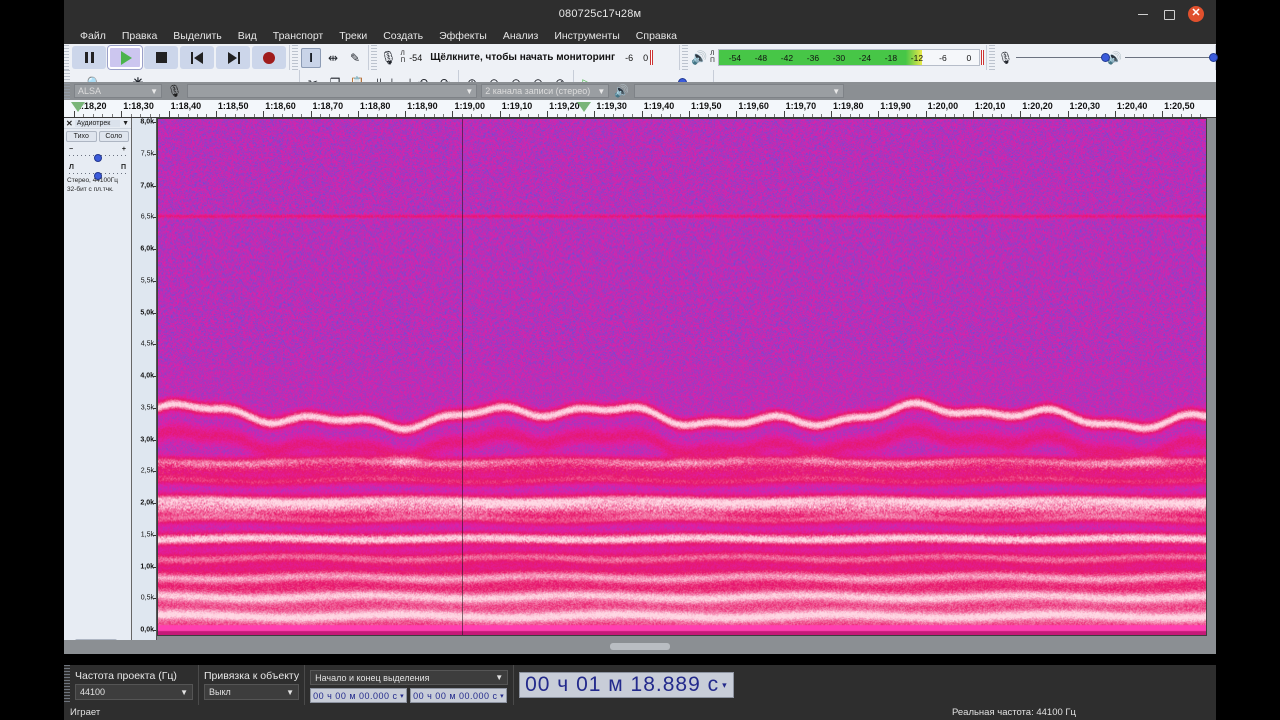 Image resolution: width=1280 pixels, height=720 pixels. I want to click on menu-item-9: Инструменты, so click(587, 35).